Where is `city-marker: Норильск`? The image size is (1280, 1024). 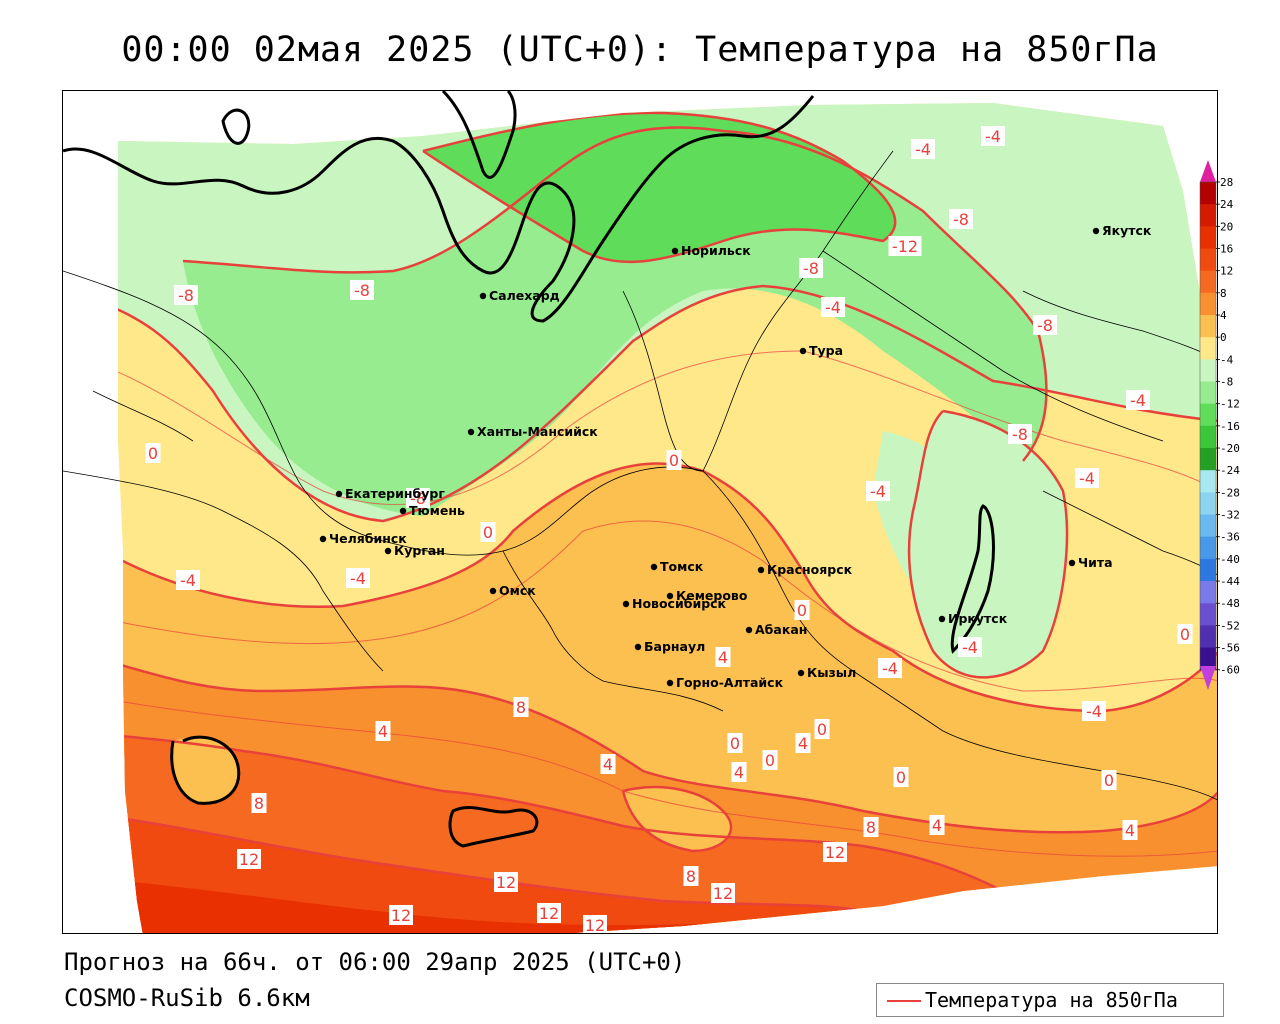 city-marker: Норильск is located at coordinates (711, 250).